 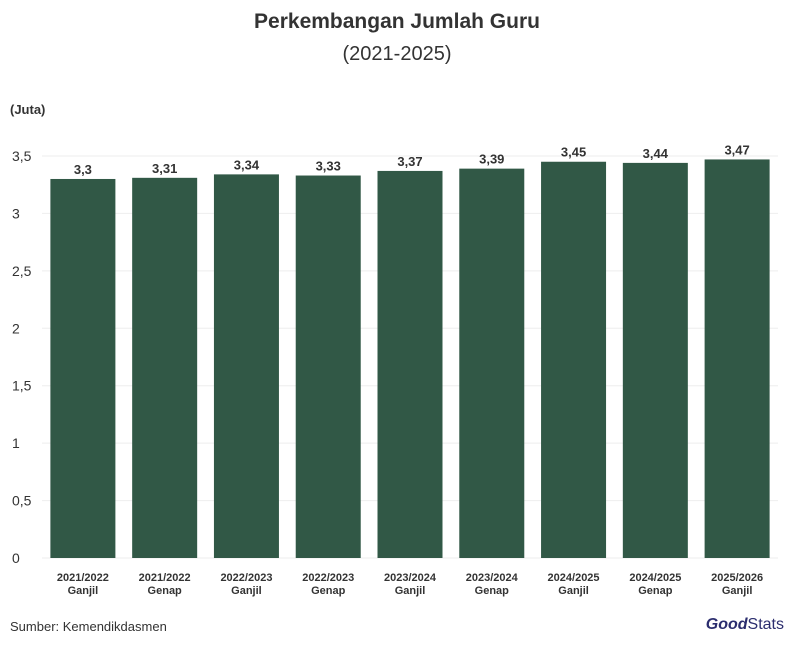 I want to click on y-tick-label: 2, so click(x=16, y=328).